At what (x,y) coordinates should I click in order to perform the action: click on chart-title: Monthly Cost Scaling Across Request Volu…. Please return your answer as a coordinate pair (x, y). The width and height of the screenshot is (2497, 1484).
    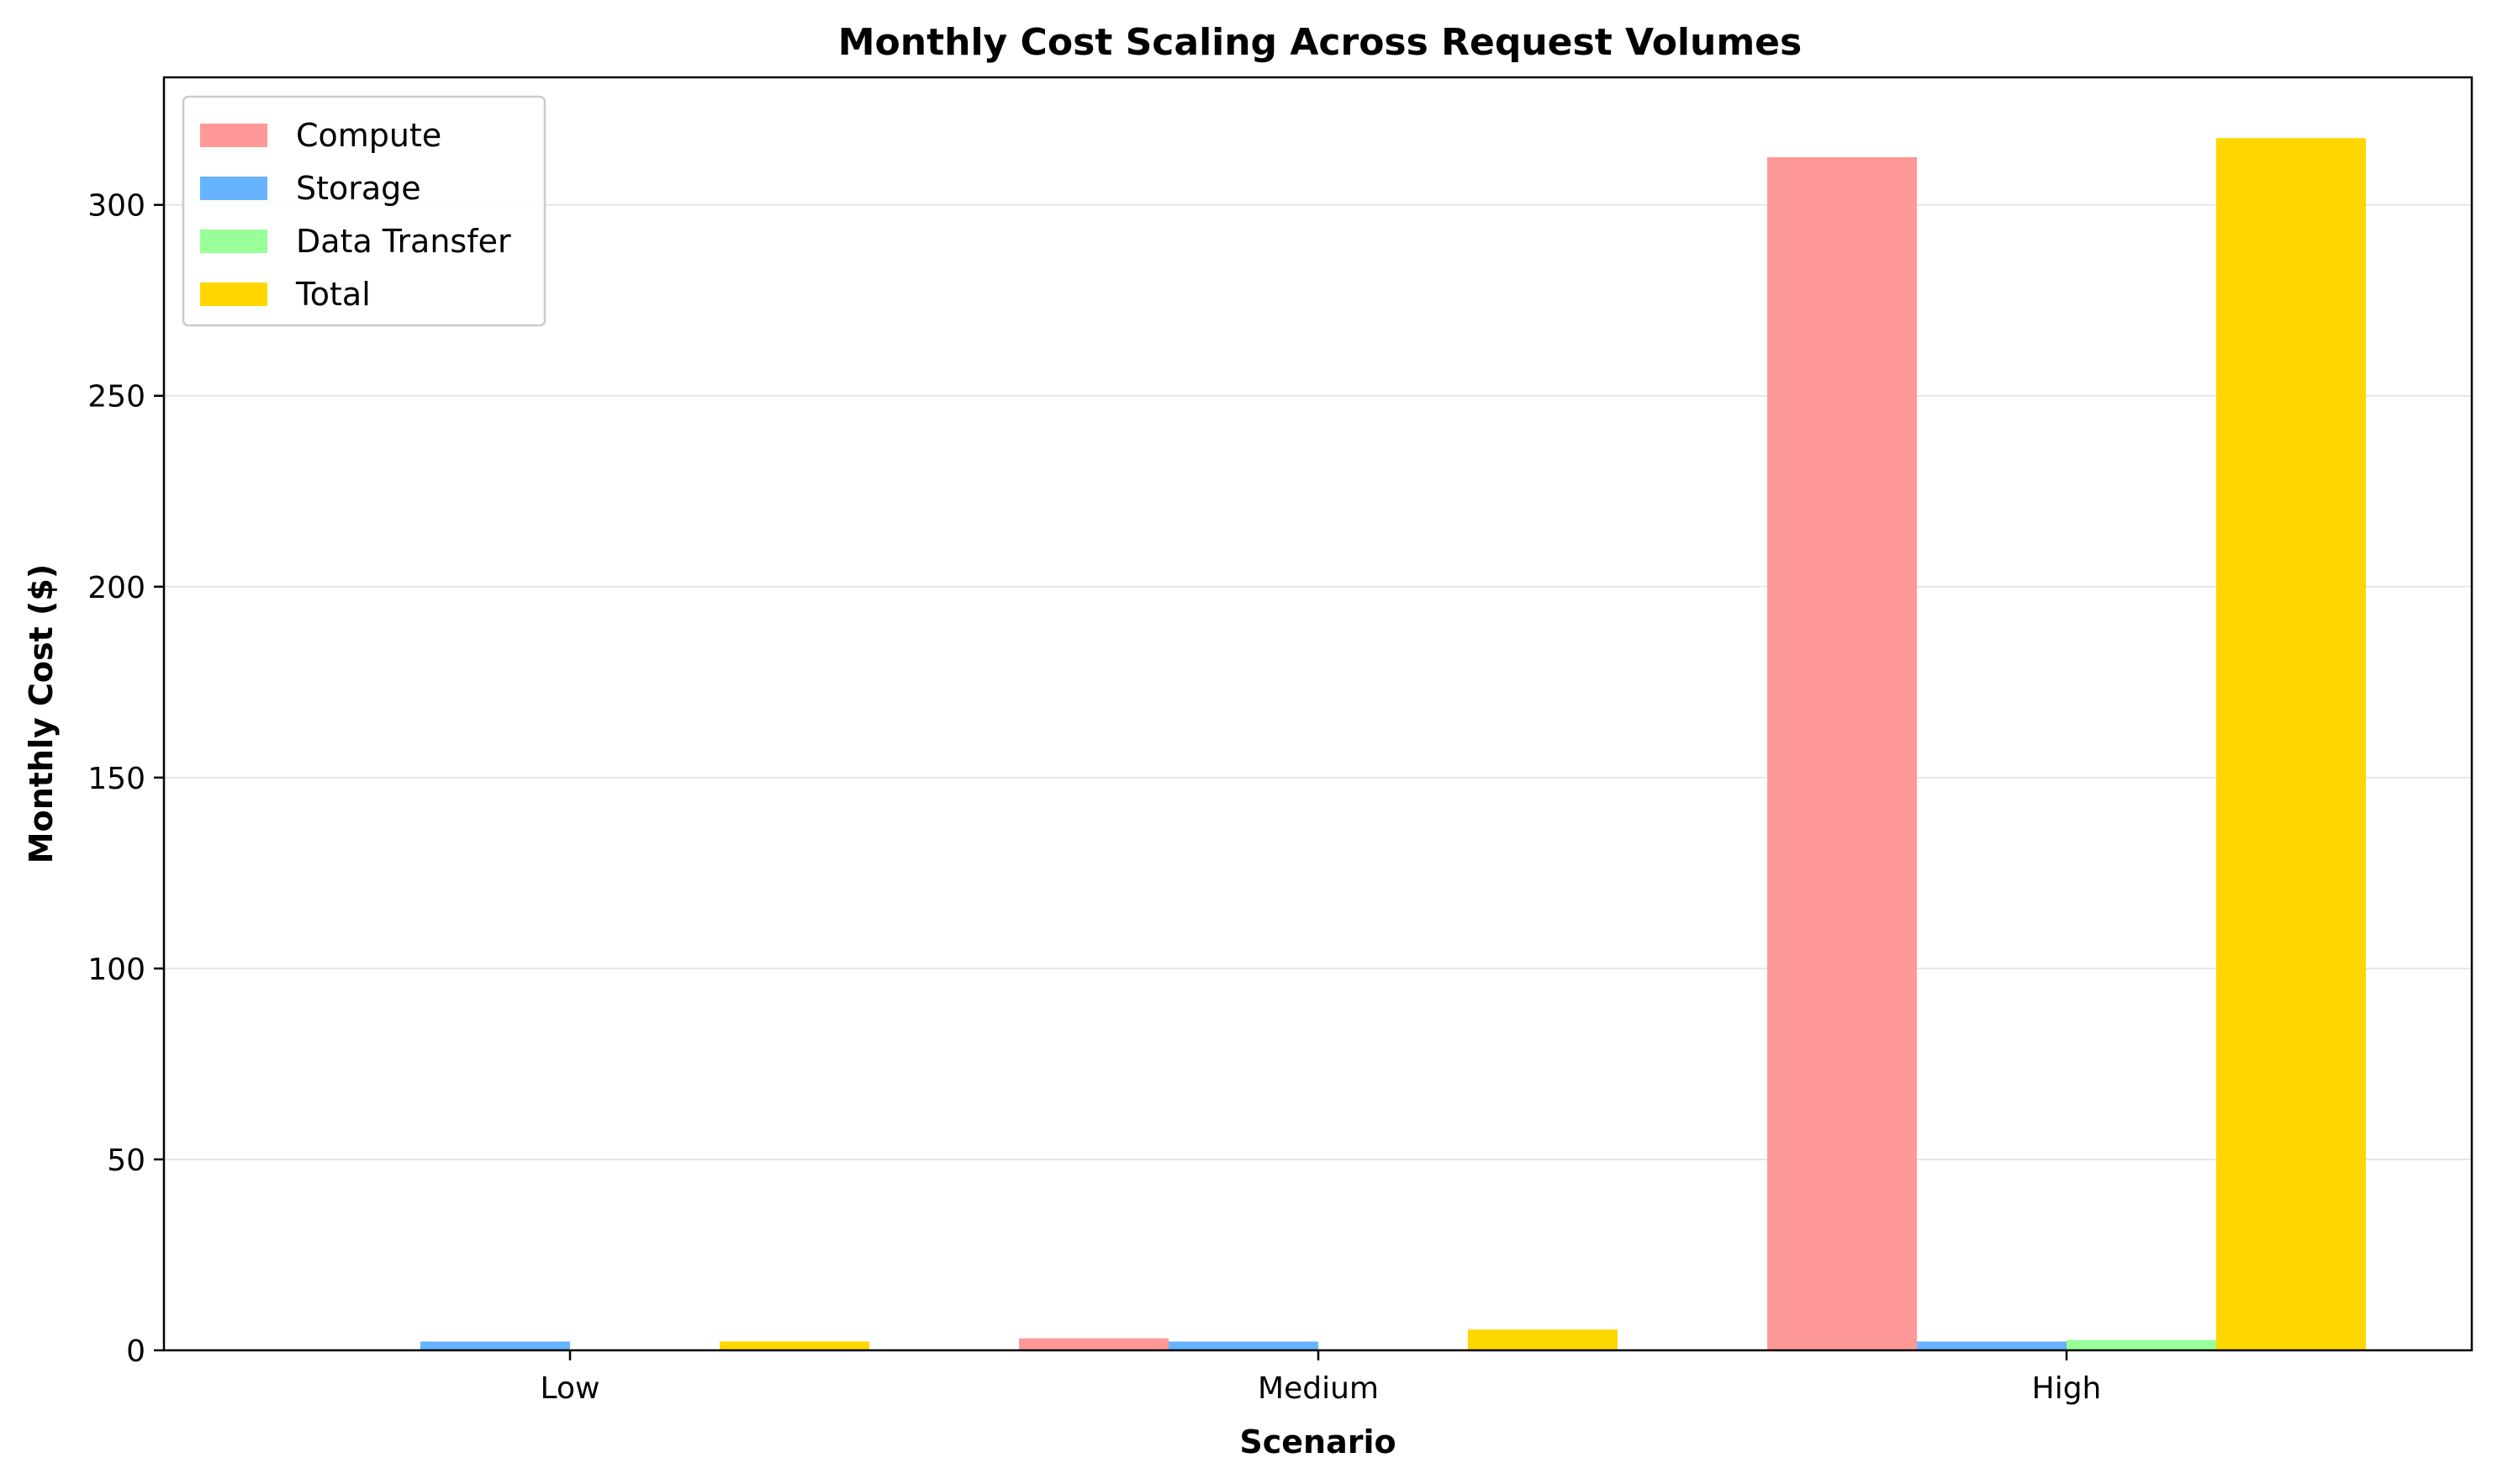
    Looking at the image, I should click on (1320, 42).